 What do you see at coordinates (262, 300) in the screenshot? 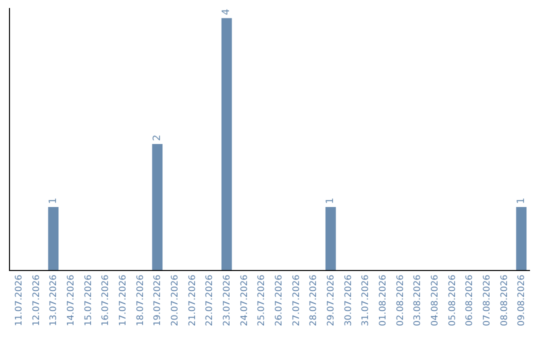
I see `x-tick-label: 25.07.2026` at bounding box center [262, 300].